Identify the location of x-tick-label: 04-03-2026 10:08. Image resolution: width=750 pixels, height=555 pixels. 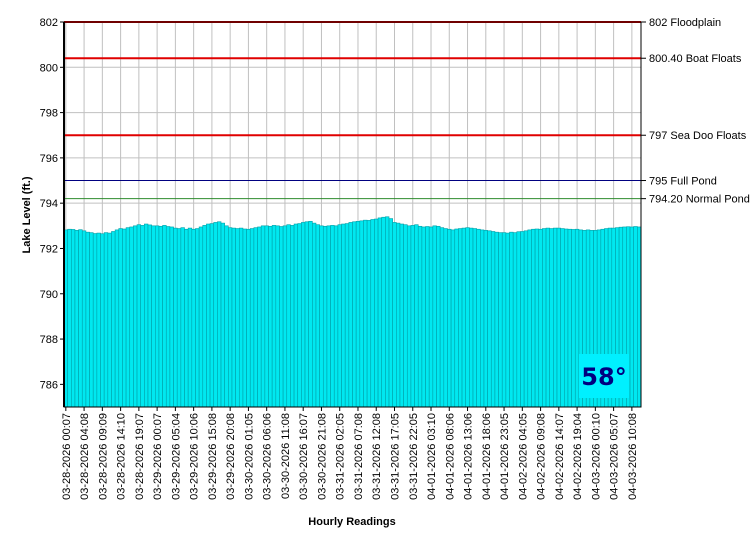
(633, 456).